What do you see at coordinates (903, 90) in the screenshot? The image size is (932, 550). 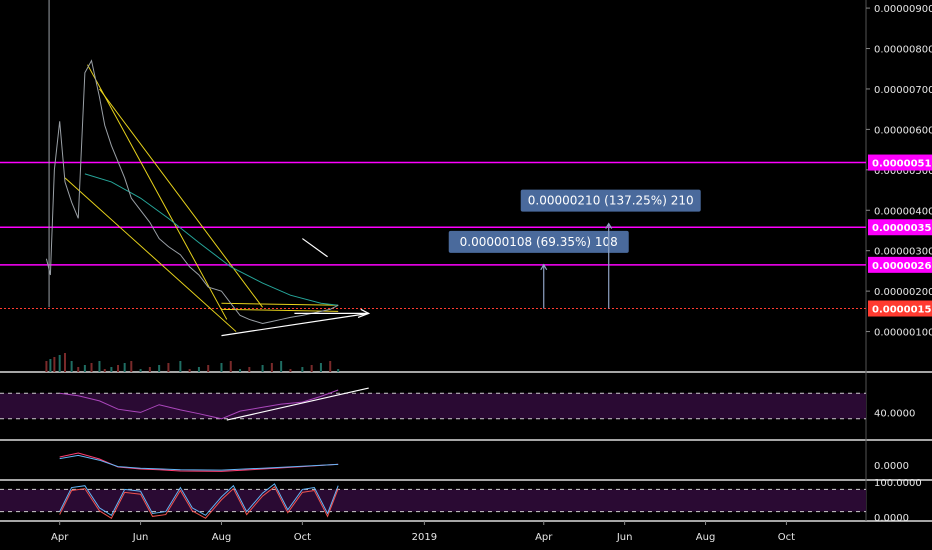 I see `price-tick-label: 0.00000700` at bounding box center [903, 90].